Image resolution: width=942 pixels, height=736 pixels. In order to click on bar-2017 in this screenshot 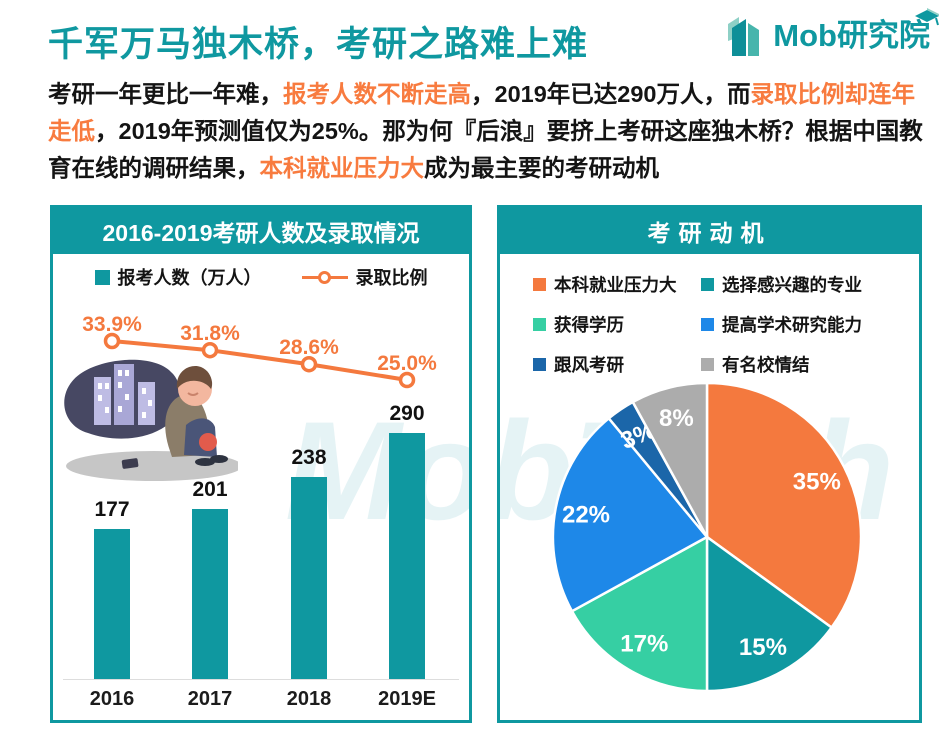, I will do `click(210, 594)`.